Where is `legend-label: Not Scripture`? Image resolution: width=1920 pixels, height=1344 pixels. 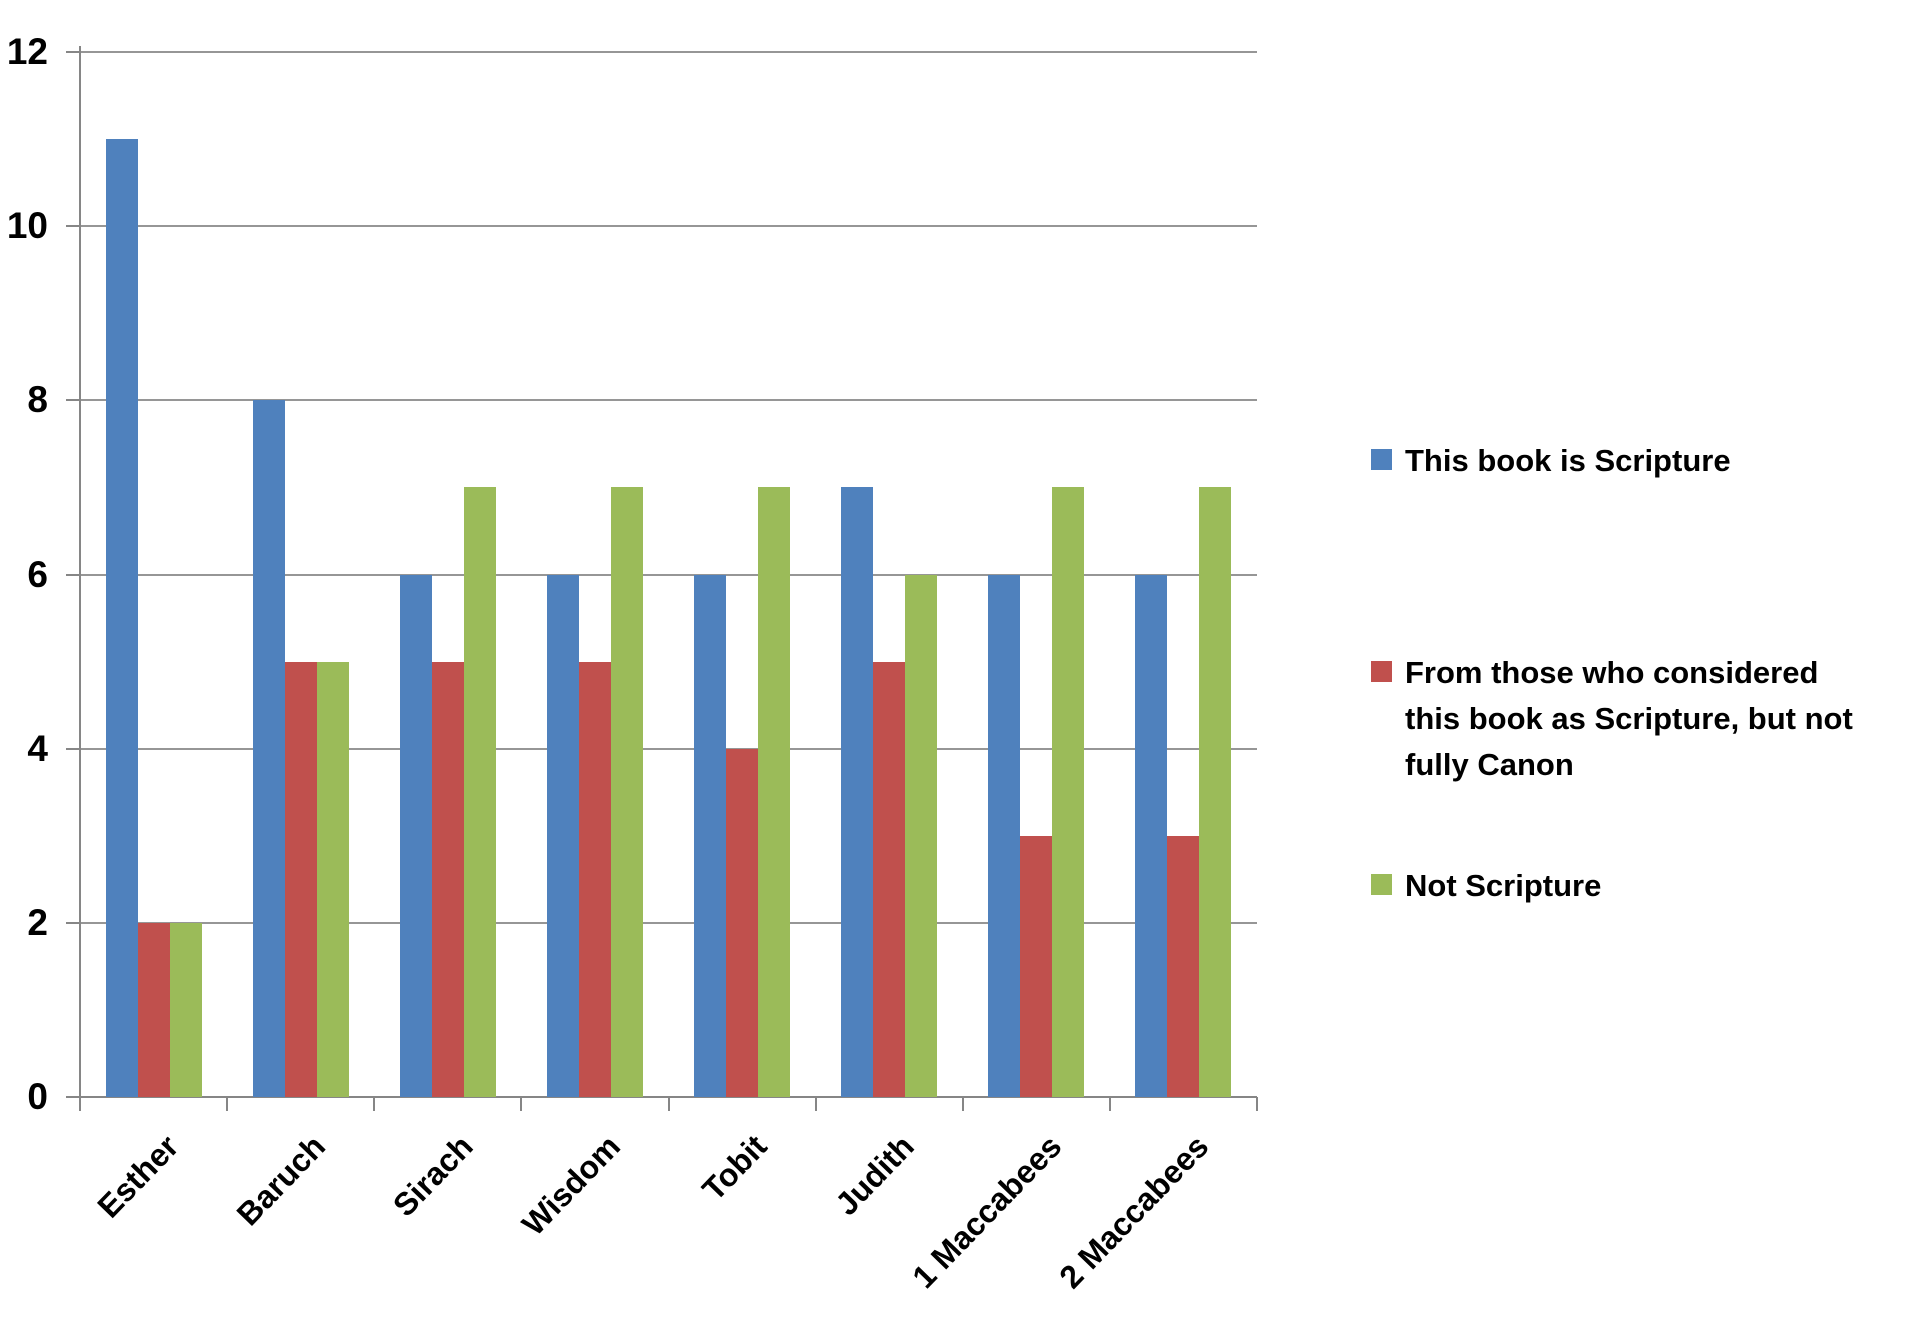
legend-label: Not Scripture is located at coordinates (1503, 885).